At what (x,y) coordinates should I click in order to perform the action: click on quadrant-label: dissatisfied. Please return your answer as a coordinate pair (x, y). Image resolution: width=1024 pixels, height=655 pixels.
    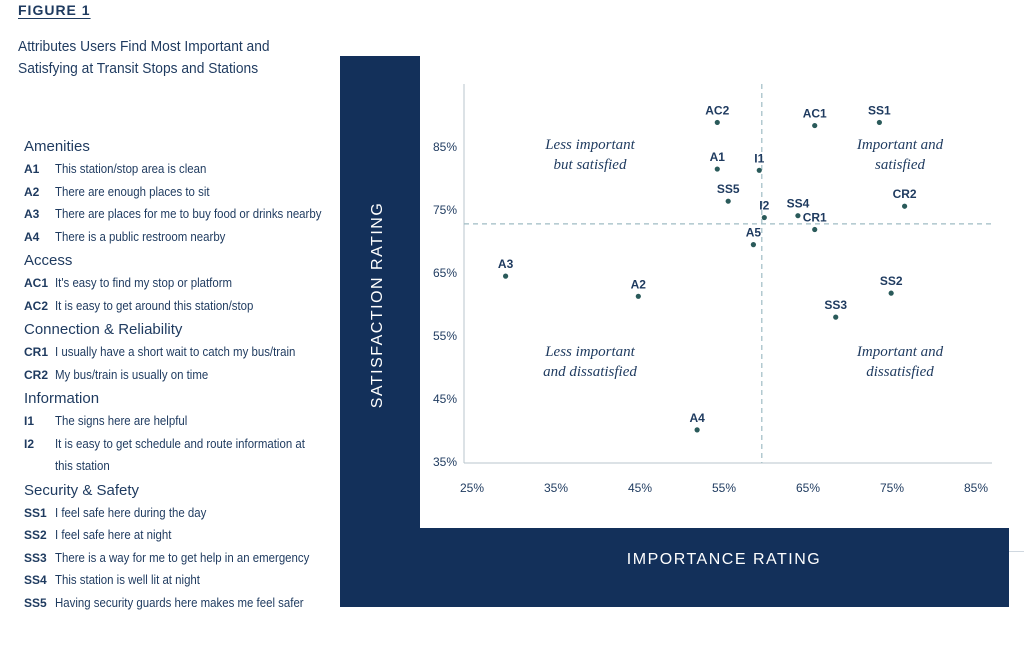
    Looking at the image, I should click on (900, 372).